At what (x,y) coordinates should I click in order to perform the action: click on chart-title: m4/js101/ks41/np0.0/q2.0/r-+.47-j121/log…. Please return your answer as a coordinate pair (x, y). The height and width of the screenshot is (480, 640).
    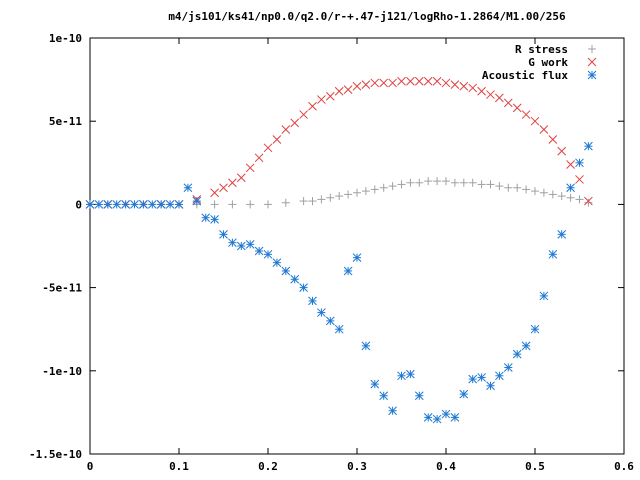
    Looking at the image, I should click on (367, 16).